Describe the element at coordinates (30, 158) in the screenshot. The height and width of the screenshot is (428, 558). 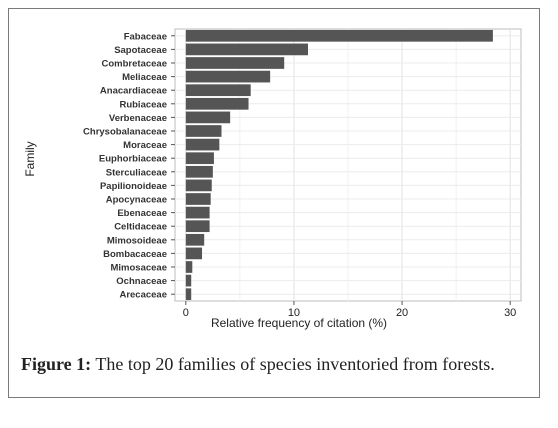
I see `y-axis-title: Family` at that location.